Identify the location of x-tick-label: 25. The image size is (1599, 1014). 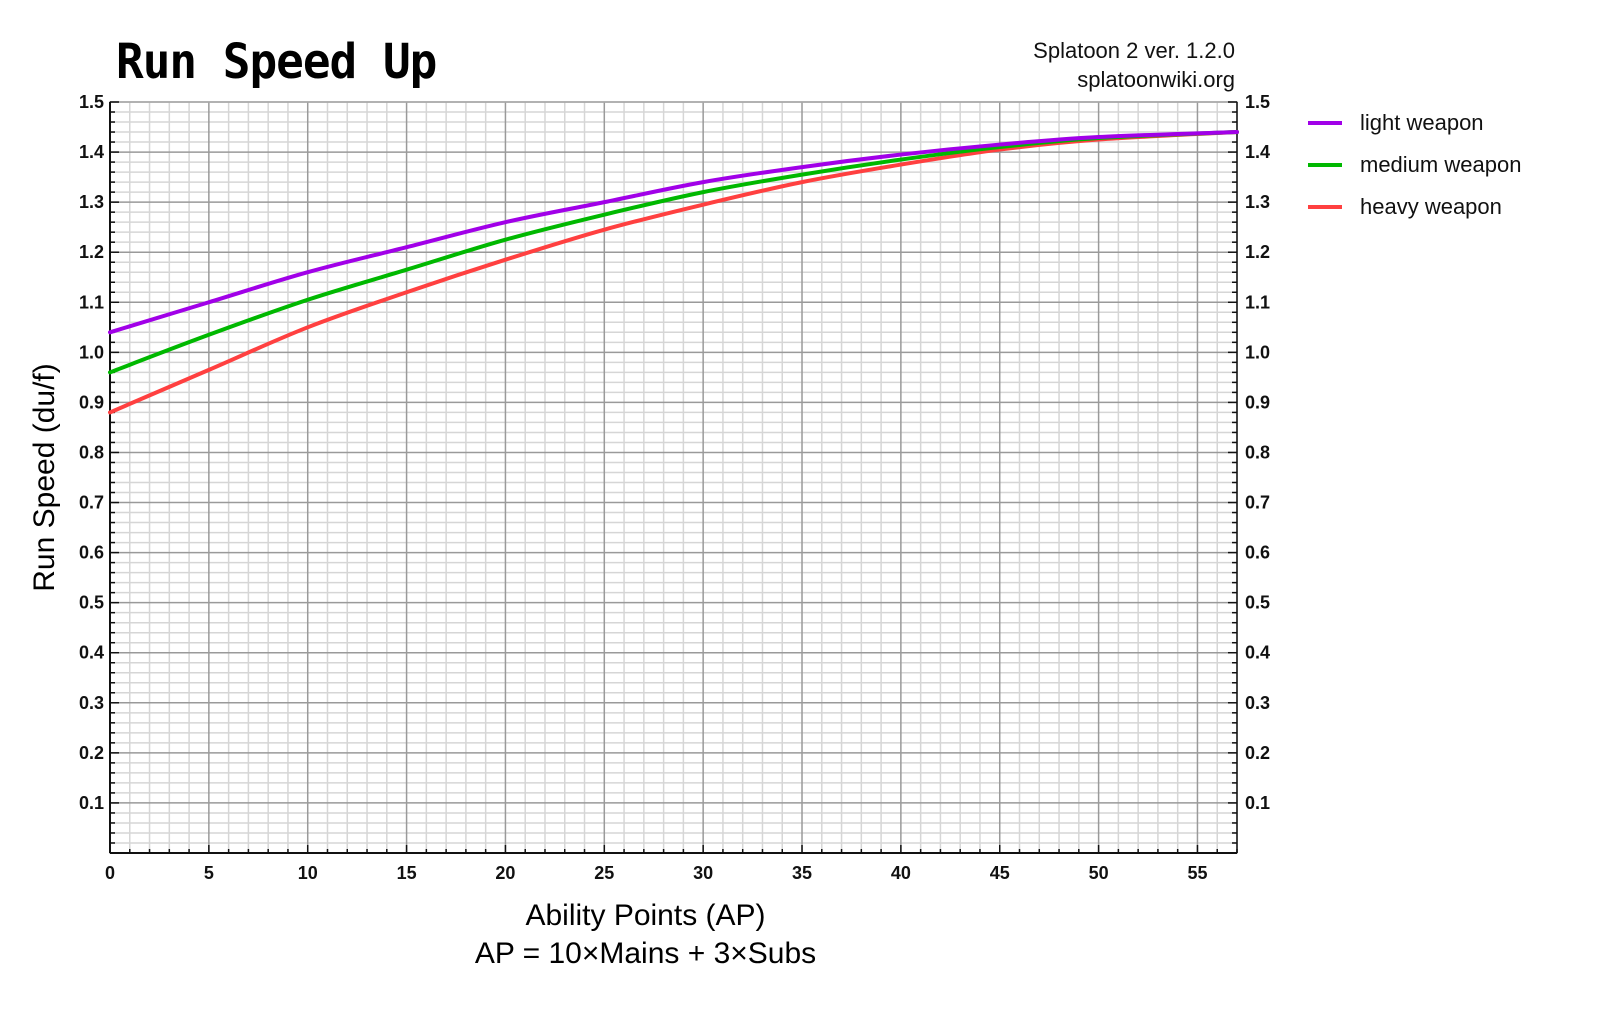
(604, 873).